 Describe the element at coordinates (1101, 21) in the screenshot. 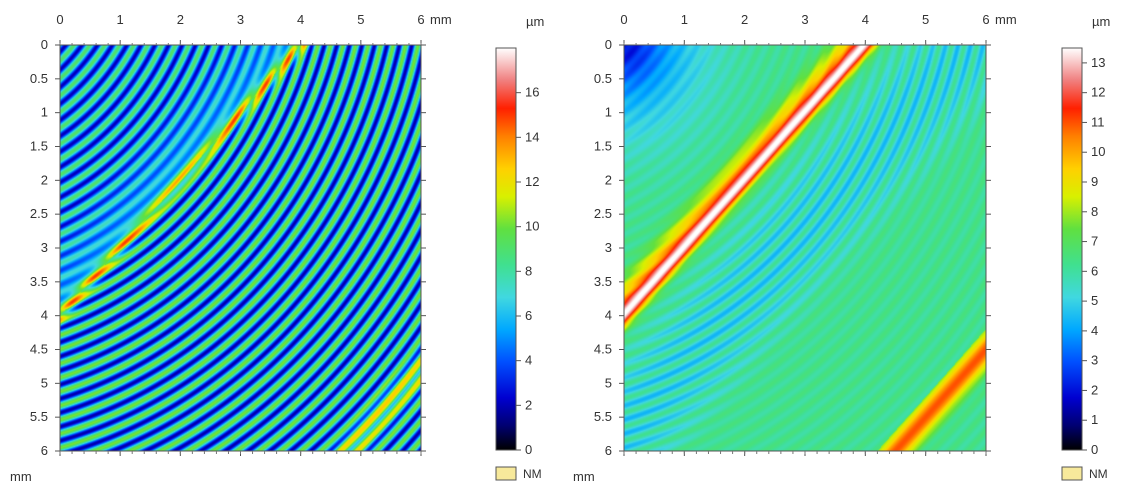

I see `colorbar-unit-right: µm` at that location.